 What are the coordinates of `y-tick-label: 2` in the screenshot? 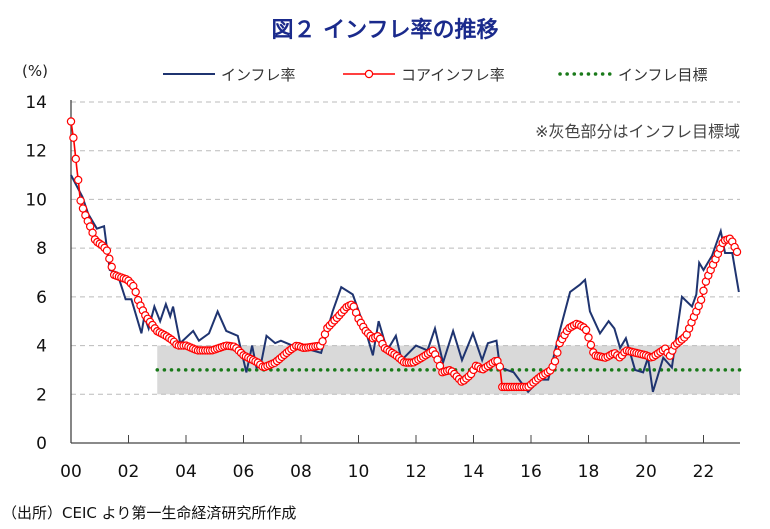 It's located at (41, 395).